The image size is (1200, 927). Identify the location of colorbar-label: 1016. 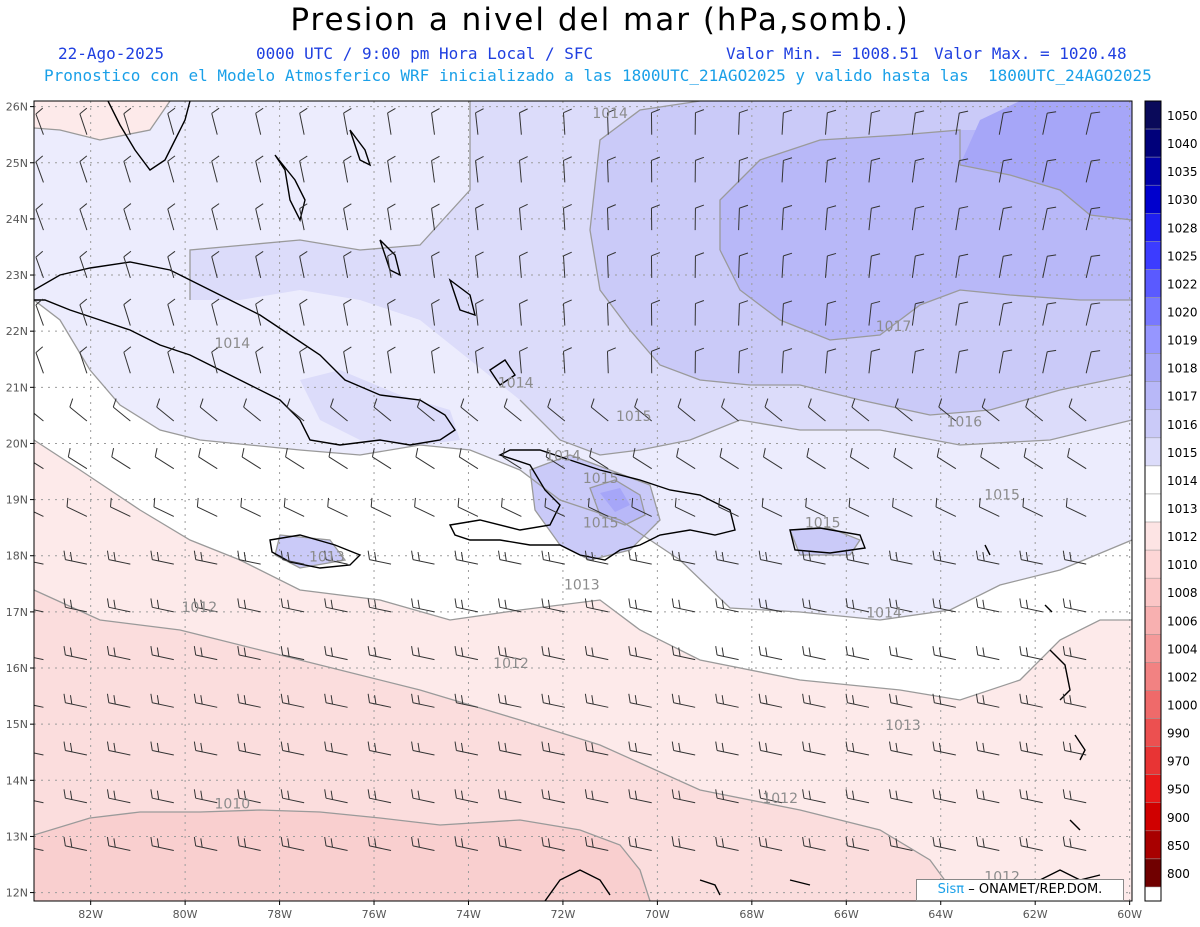
(1182, 425).